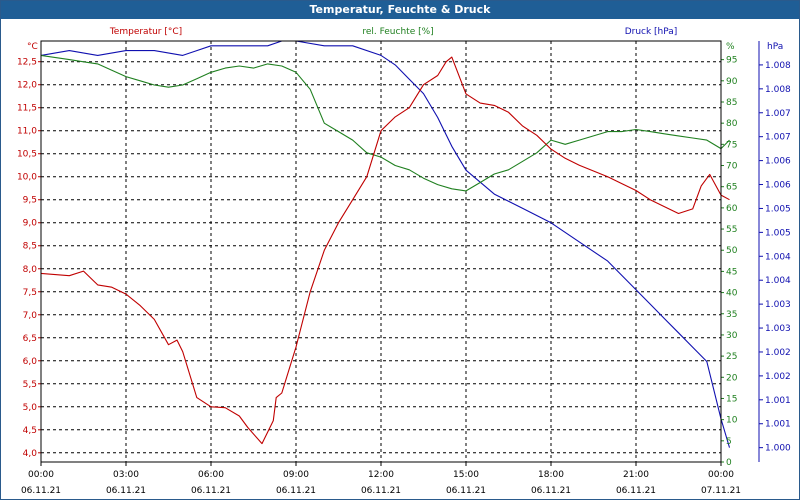  I want to click on humidity-tick-label: 20, so click(732, 378).